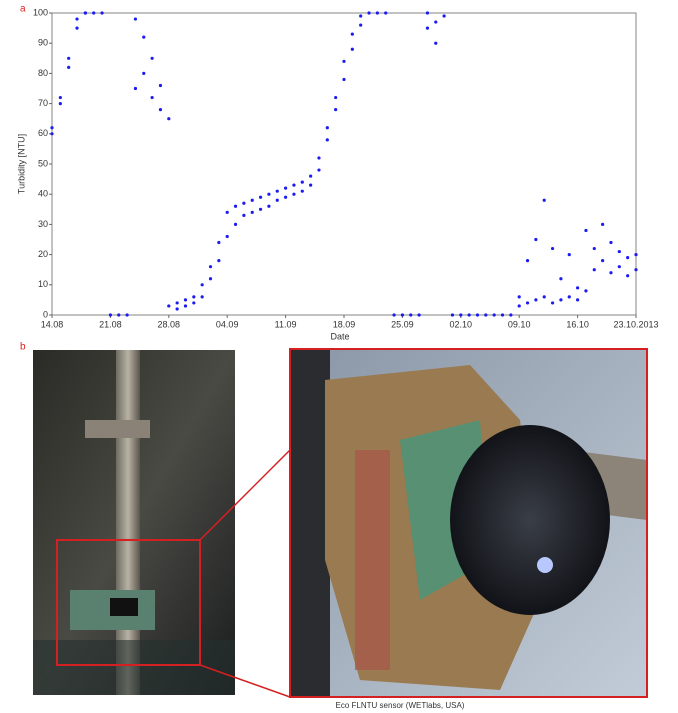 Image resolution: width=678 pixels, height=713 pixels. What do you see at coordinates (43, 284) in the screenshot?
I see `y-tick-label: 10` at bounding box center [43, 284].